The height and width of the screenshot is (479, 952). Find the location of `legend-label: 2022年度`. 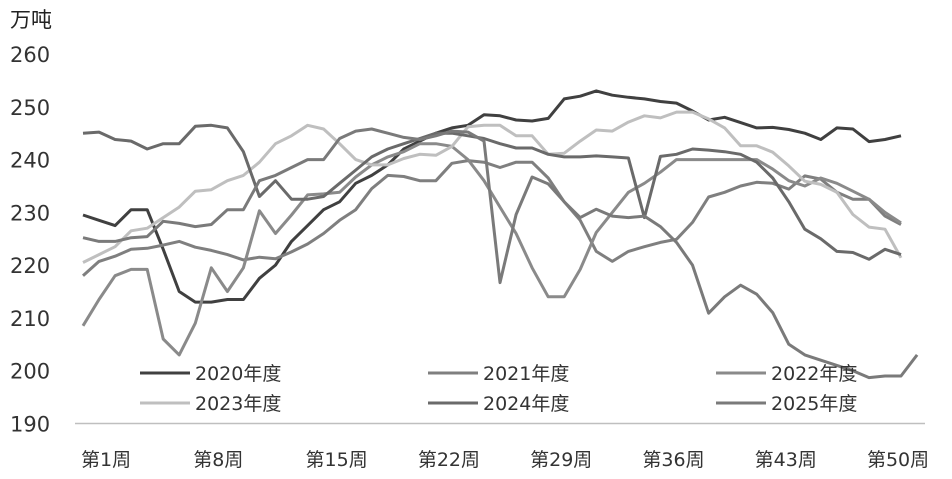

legend-label: 2022年度 is located at coordinates (814, 374).